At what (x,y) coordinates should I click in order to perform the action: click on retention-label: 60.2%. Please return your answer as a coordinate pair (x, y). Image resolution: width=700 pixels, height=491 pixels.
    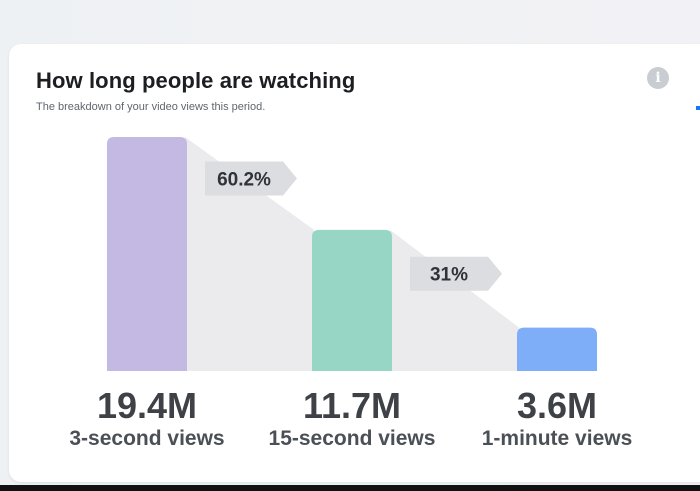
    Looking at the image, I should click on (244, 179).